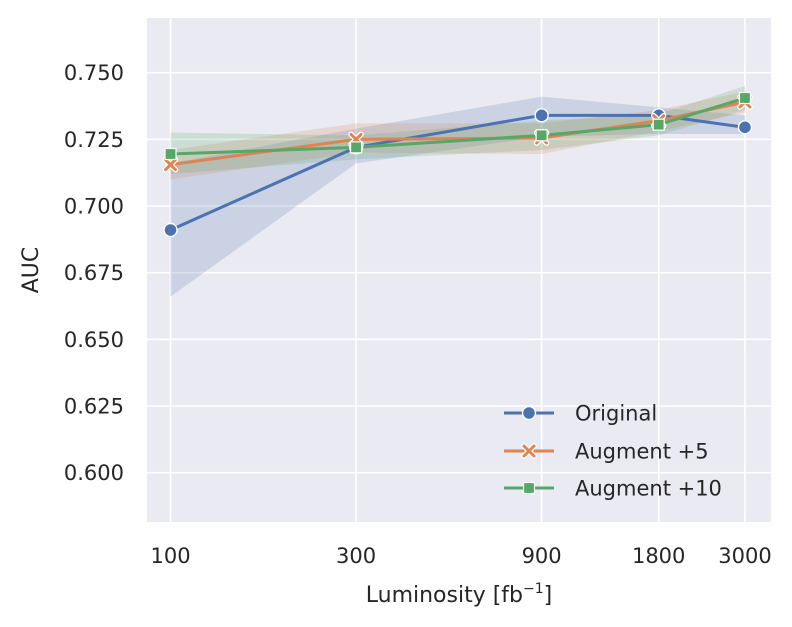 The image size is (792, 627). Describe the element at coordinates (460, 556) in the screenshot. I see `x-tick-labels: 100 300 900 1800 3000` at that location.